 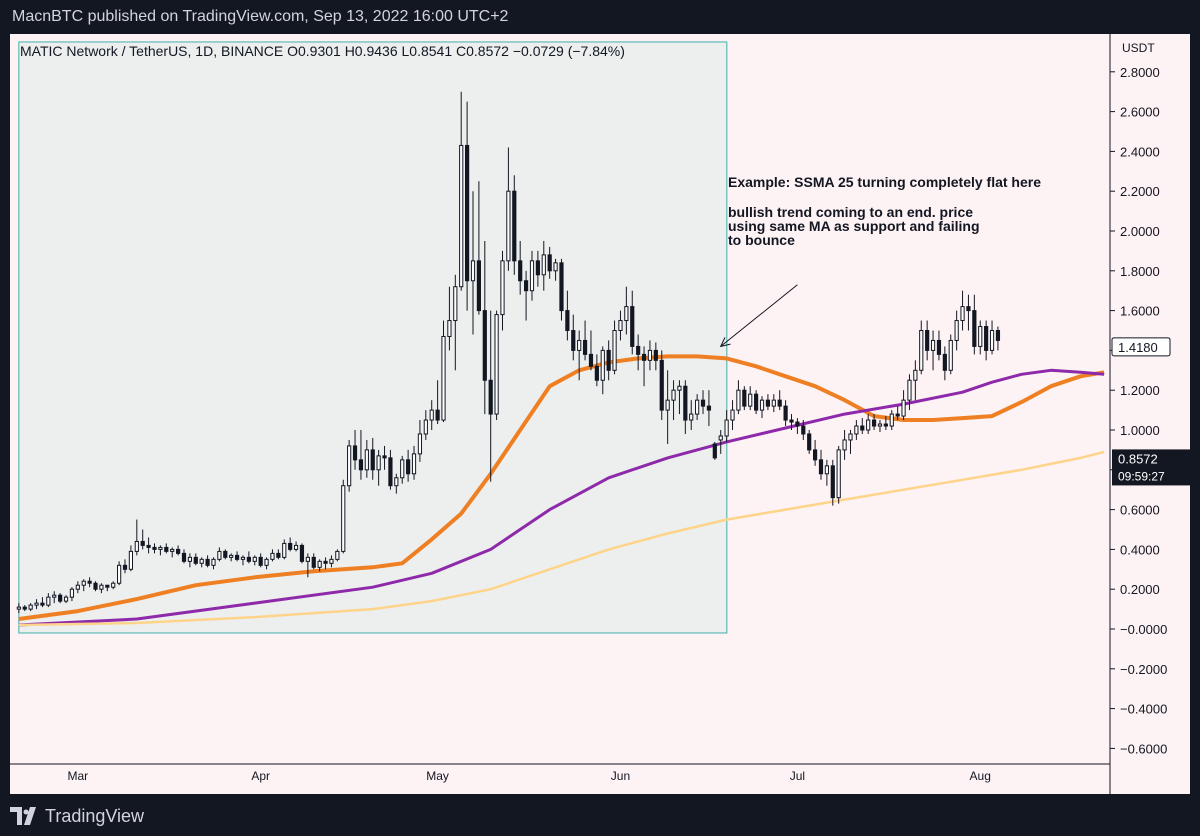 I want to click on y-tick-label: 0.2000, so click(x=1140, y=589).